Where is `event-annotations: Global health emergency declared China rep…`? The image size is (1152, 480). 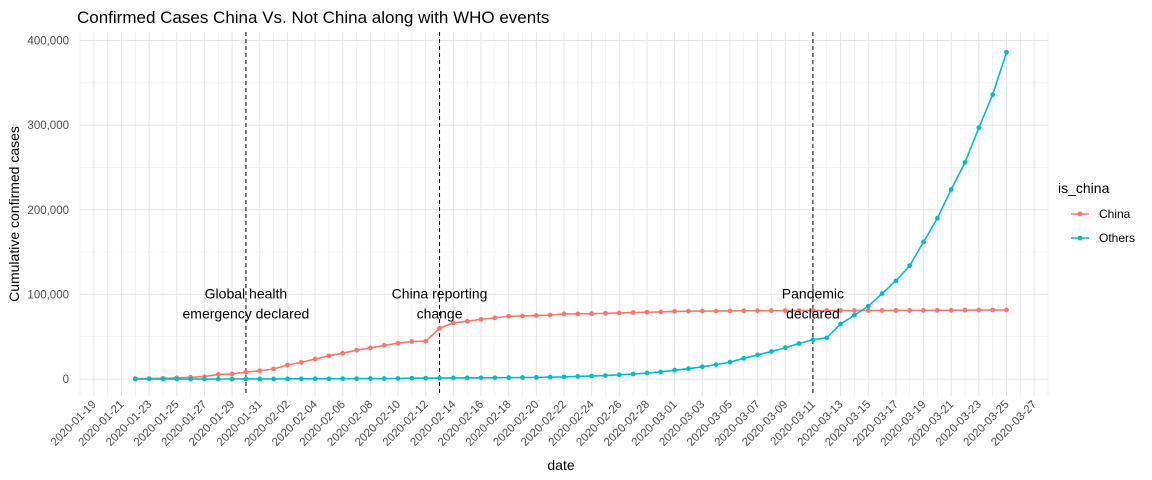 event-annotations: Global health emergency declared China rep… is located at coordinates (514, 303).